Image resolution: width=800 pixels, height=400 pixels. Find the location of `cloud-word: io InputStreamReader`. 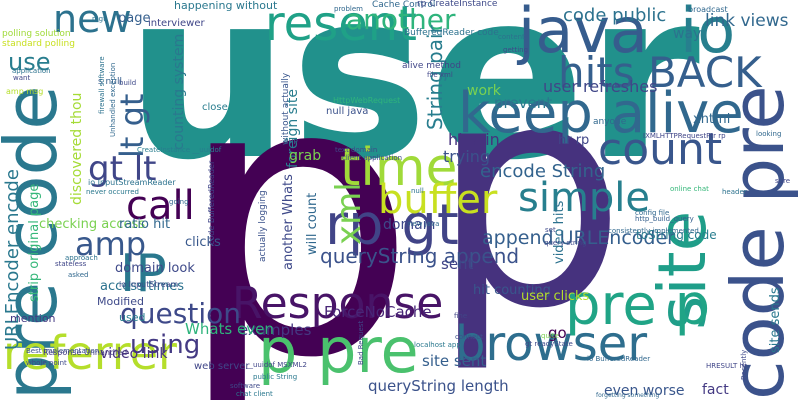

cloud-word: io InputStreamReader is located at coordinates (132, 182).